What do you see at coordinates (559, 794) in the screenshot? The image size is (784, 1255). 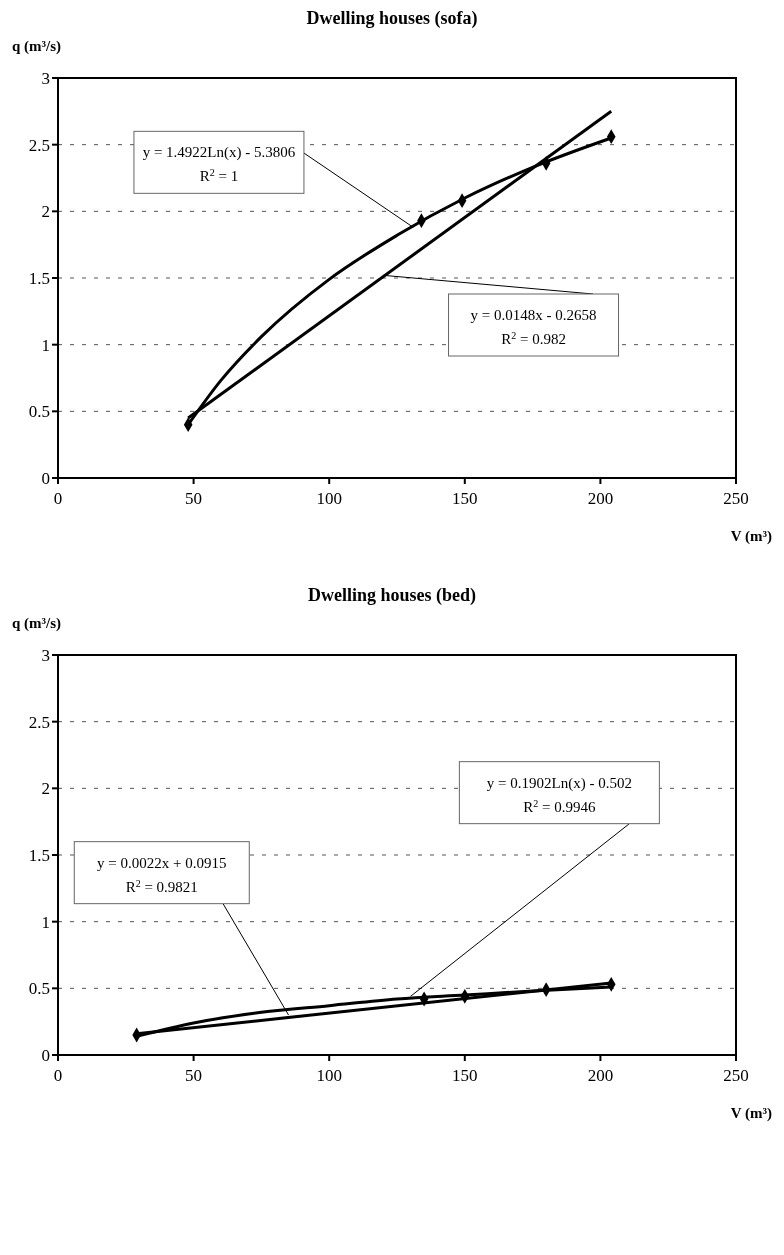 I see `annotation: y = 0.1902Ln(x) - 0.502 R$^{2}$ = 0.9946` at bounding box center [559, 794].